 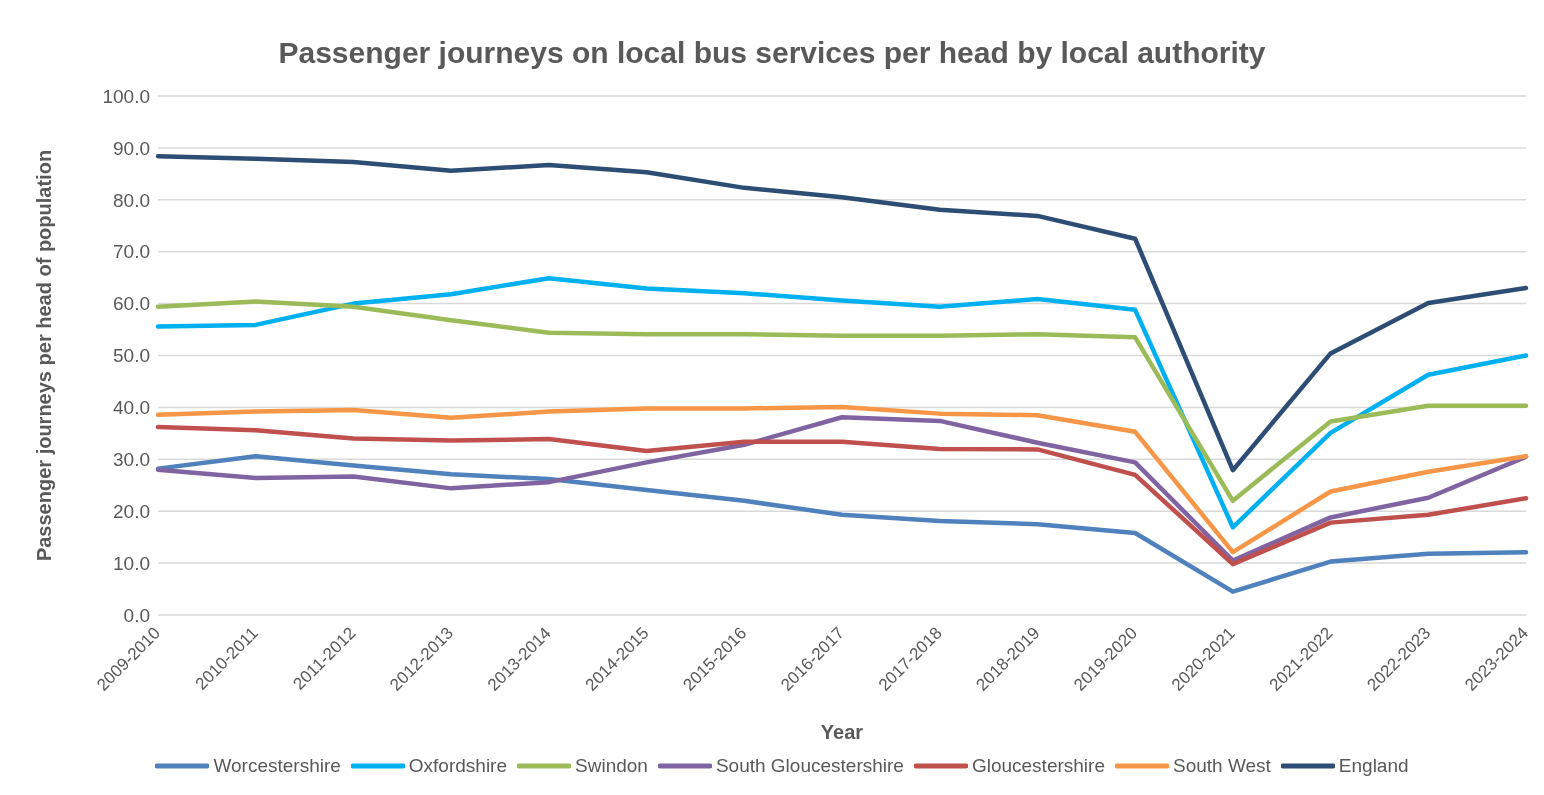 I want to click on legend-label: Worcestershire, so click(x=277, y=766).